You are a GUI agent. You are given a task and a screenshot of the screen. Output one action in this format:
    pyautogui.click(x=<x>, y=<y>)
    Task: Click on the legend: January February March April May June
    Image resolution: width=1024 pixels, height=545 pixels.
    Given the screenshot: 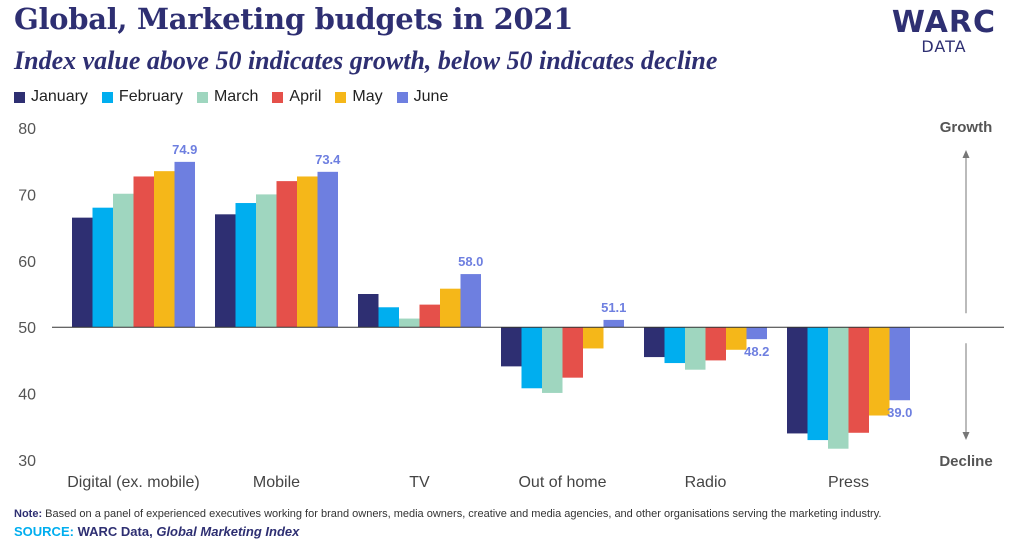 What is the action you would take?
    pyautogui.click(x=231, y=97)
    